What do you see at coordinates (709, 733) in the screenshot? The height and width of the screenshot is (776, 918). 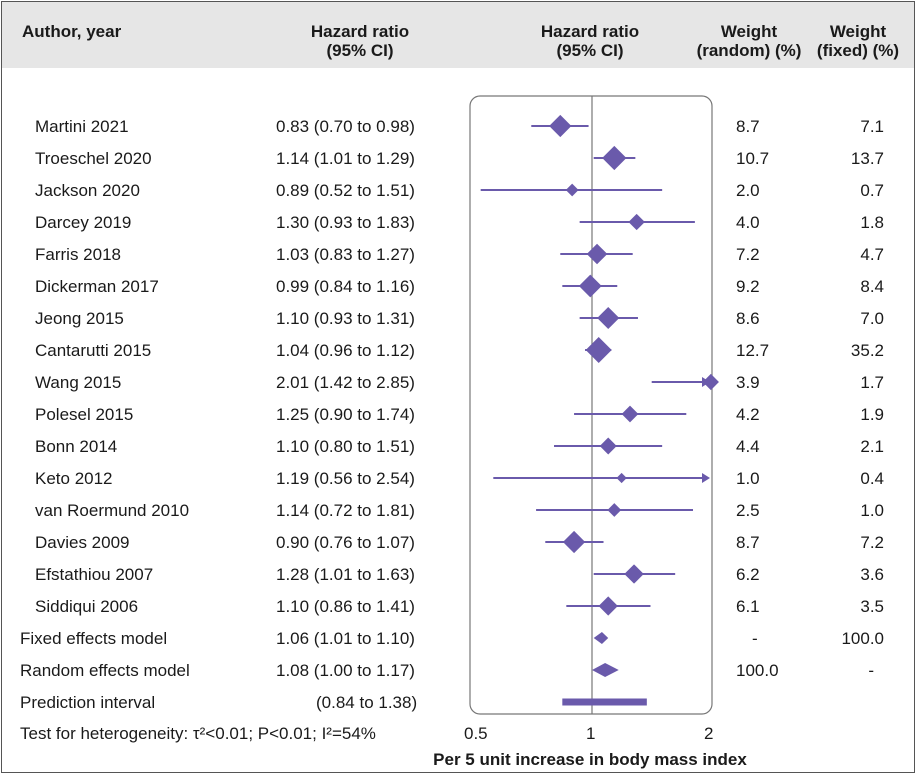 I see `x-tick-label: 2` at bounding box center [709, 733].